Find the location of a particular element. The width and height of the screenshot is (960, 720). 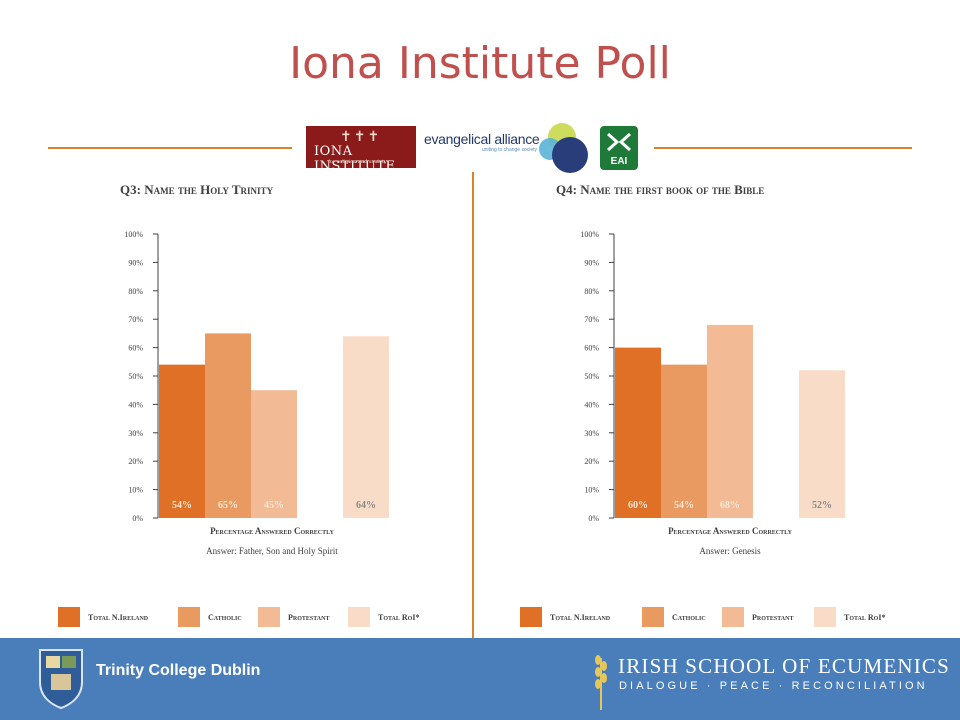

chart-divider is located at coordinates (473, 405).